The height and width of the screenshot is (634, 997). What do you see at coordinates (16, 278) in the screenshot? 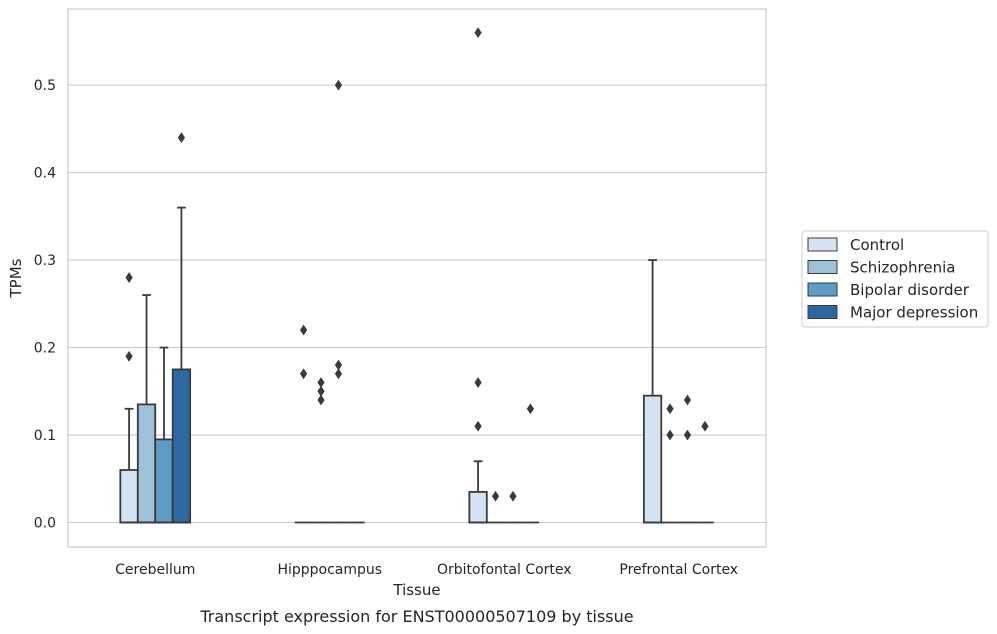
I see `y-axis-label: TPMs` at bounding box center [16, 278].